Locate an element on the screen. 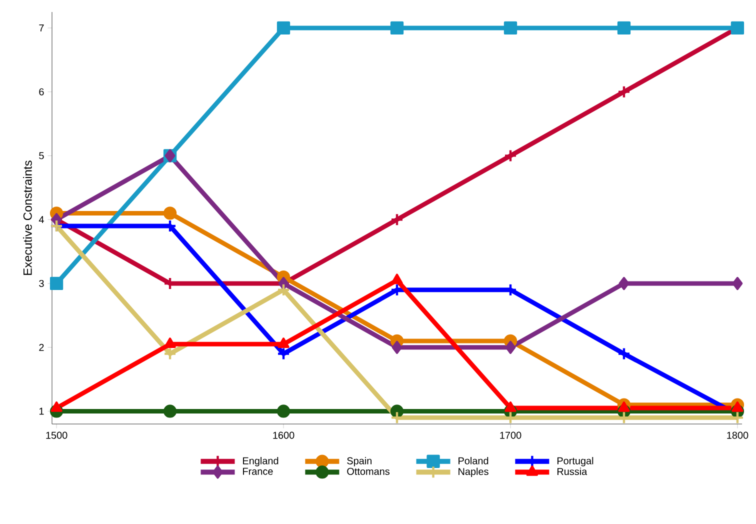 The image size is (756, 524). x-tick-label: 1600 is located at coordinates (283, 435).